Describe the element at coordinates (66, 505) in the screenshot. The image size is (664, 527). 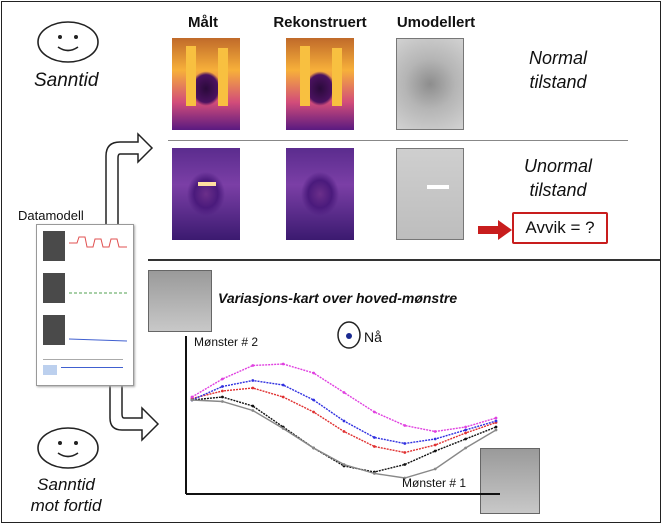
I see `realtime-past-line2: mot fortid` at that location.